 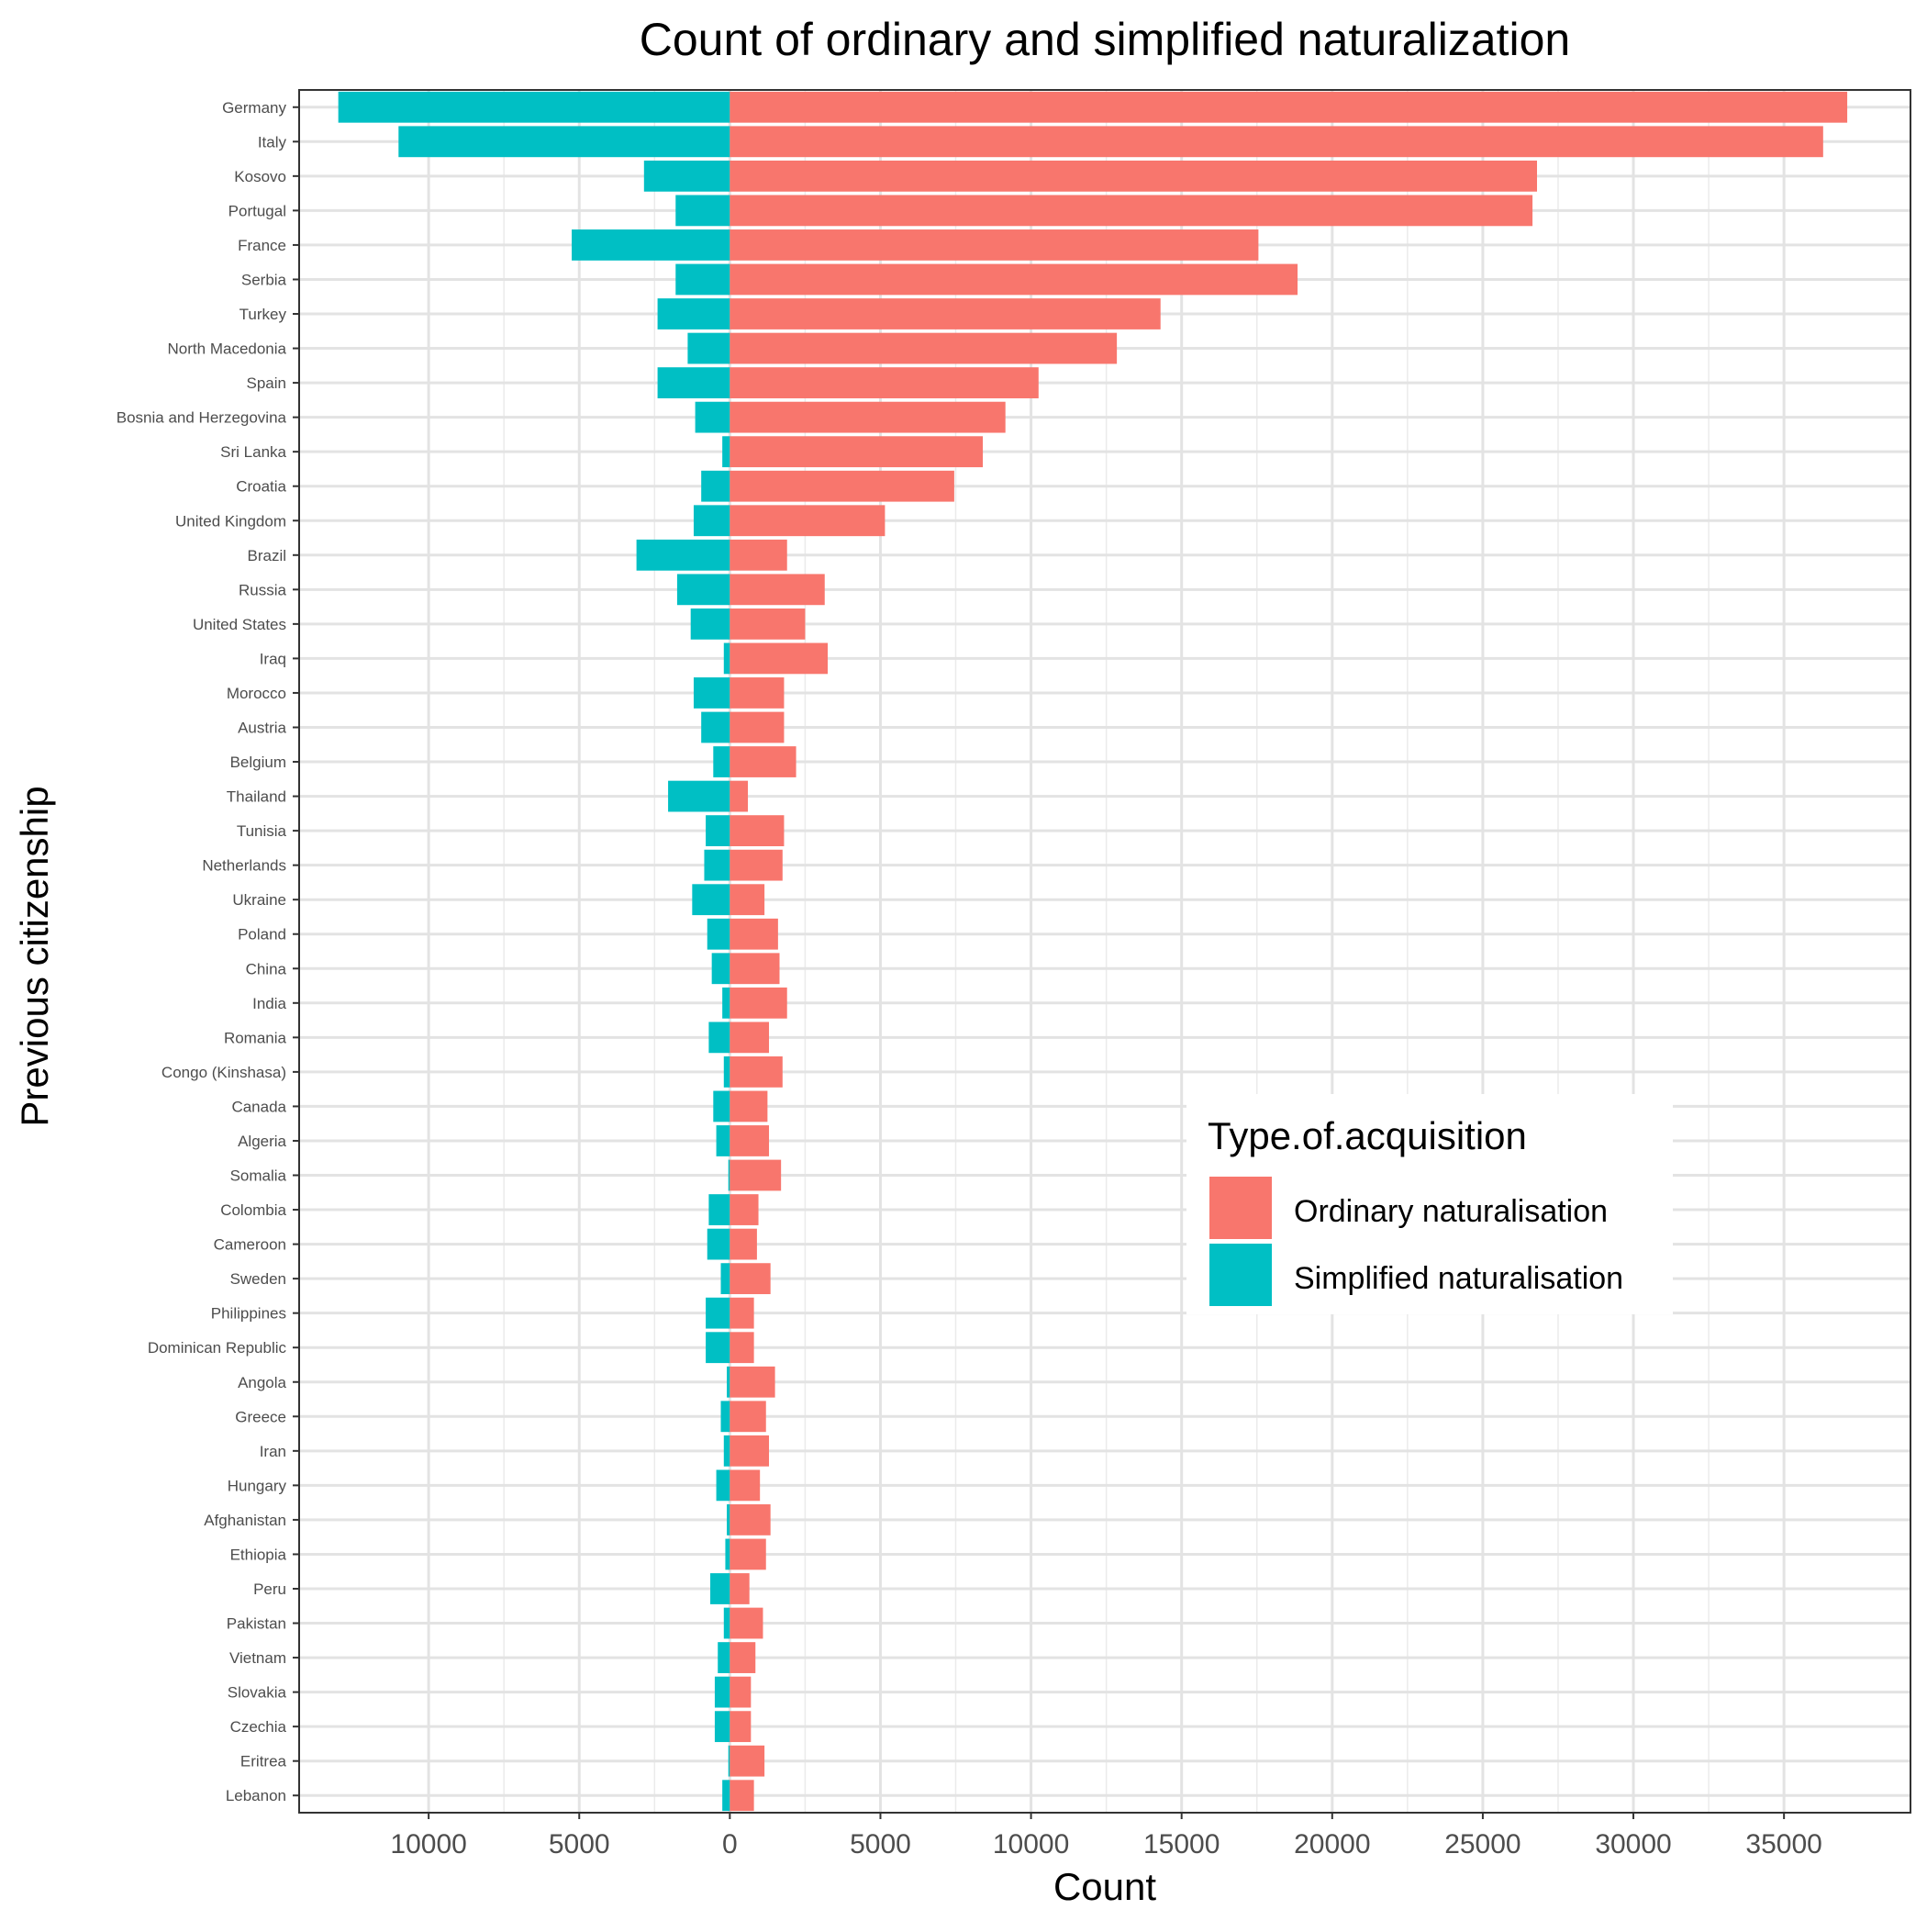 What do you see at coordinates (1104, 1887) in the screenshot?
I see `x-axis-title: Count` at bounding box center [1104, 1887].